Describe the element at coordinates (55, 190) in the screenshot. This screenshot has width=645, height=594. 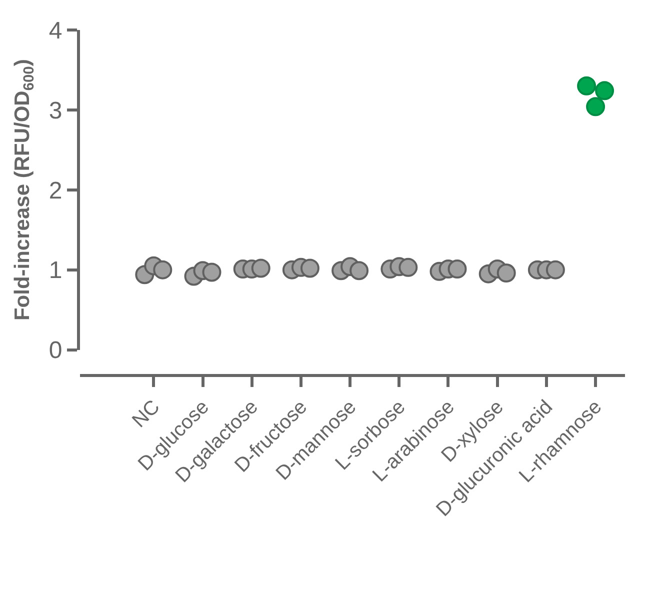
I see `y-tick-label: 2` at that location.